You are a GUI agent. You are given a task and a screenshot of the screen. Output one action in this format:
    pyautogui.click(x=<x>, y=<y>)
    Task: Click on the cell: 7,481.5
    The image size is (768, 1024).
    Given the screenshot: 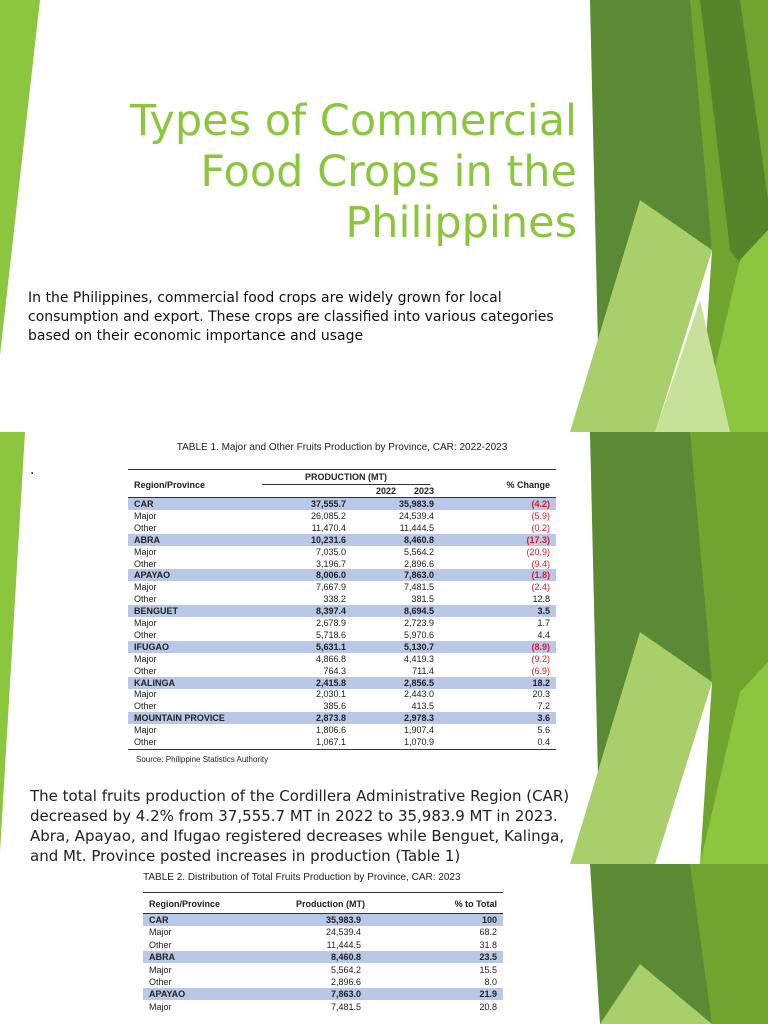 What is the action you would take?
    pyautogui.click(x=345, y=1006)
    